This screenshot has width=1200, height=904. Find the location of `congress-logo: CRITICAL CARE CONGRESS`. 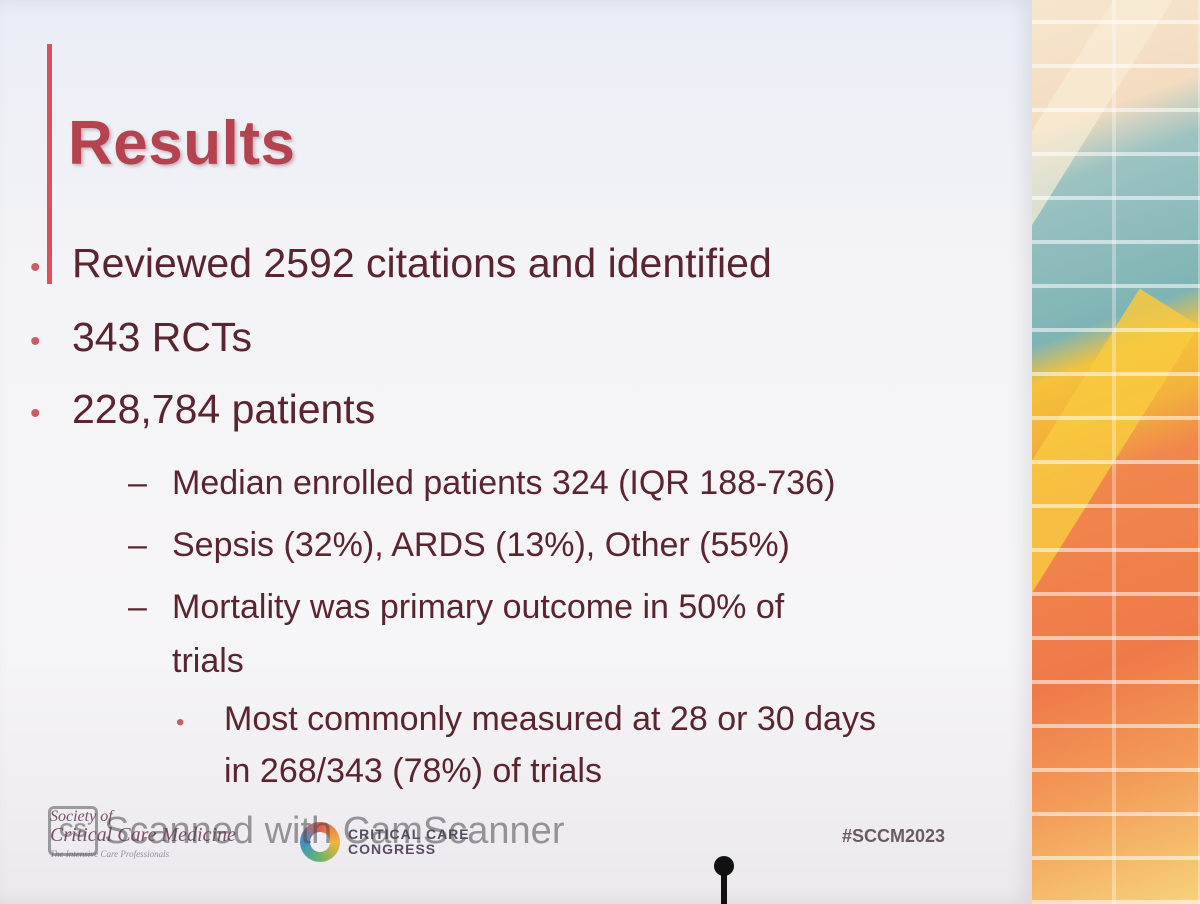

congress-logo: CRITICAL CARE CONGRESS is located at coordinates (385, 842).